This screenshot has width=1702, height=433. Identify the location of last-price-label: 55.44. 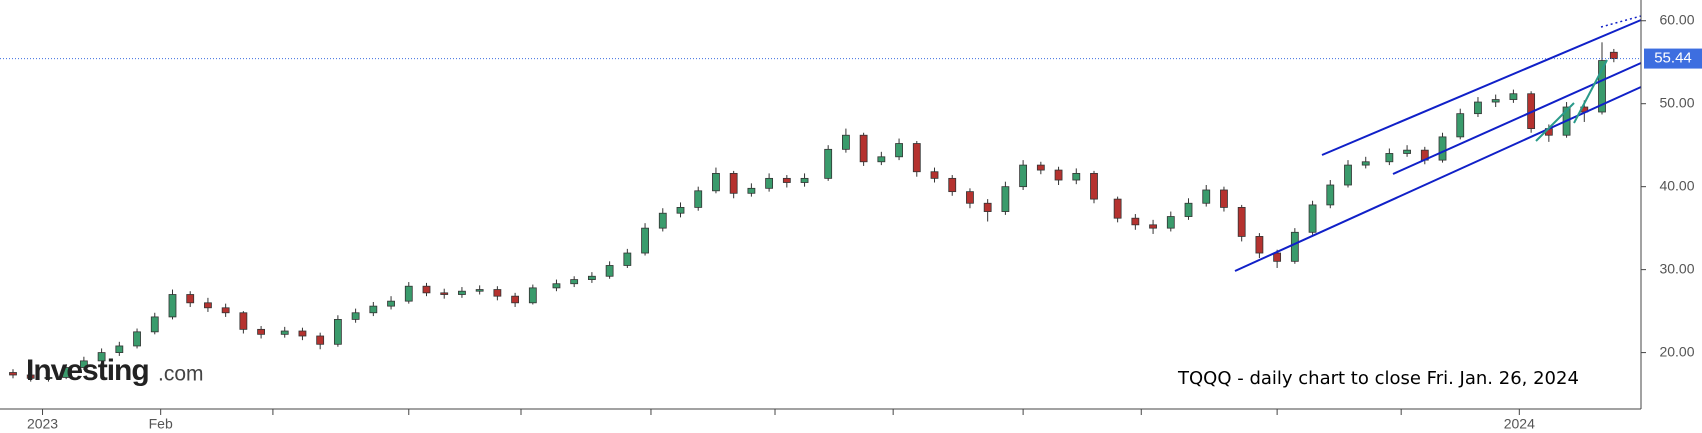
(1673, 58).